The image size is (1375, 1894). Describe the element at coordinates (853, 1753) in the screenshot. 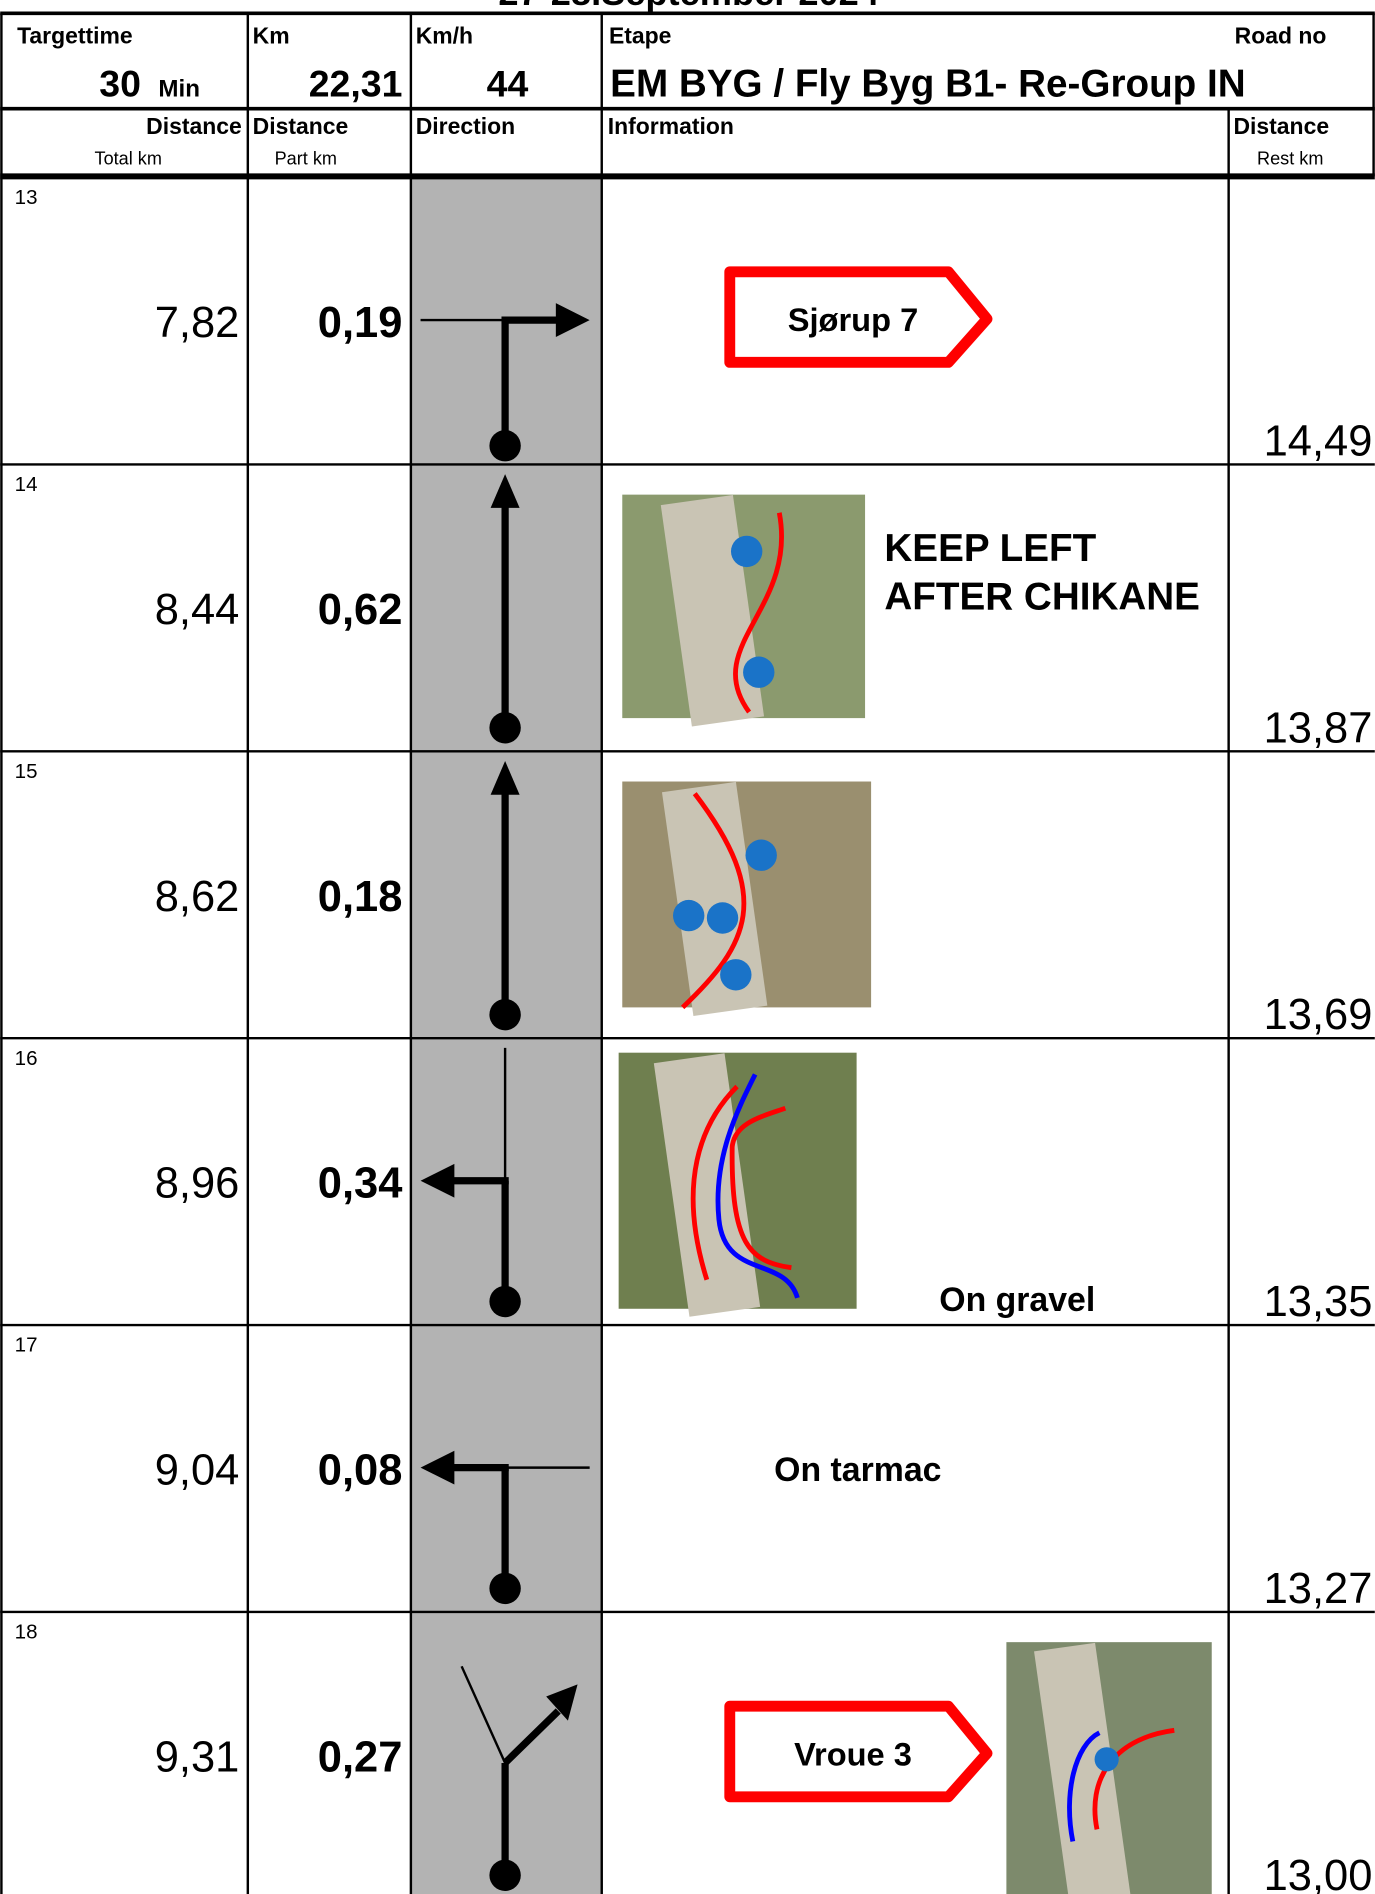

I see `sign-text: Vroue 3` at that location.